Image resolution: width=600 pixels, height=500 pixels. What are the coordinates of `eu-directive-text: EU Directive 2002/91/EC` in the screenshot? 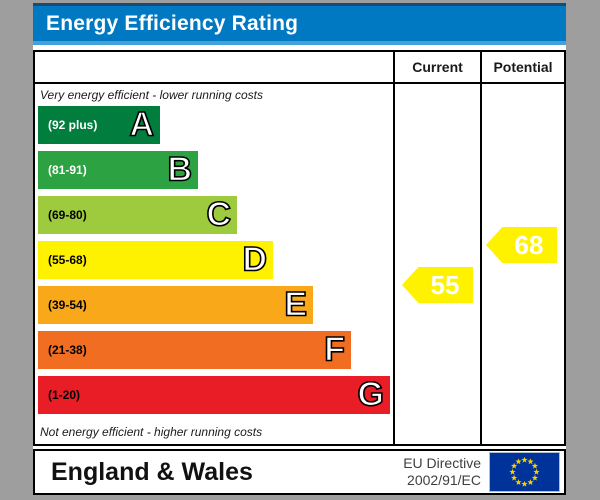 It's located at (442, 472).